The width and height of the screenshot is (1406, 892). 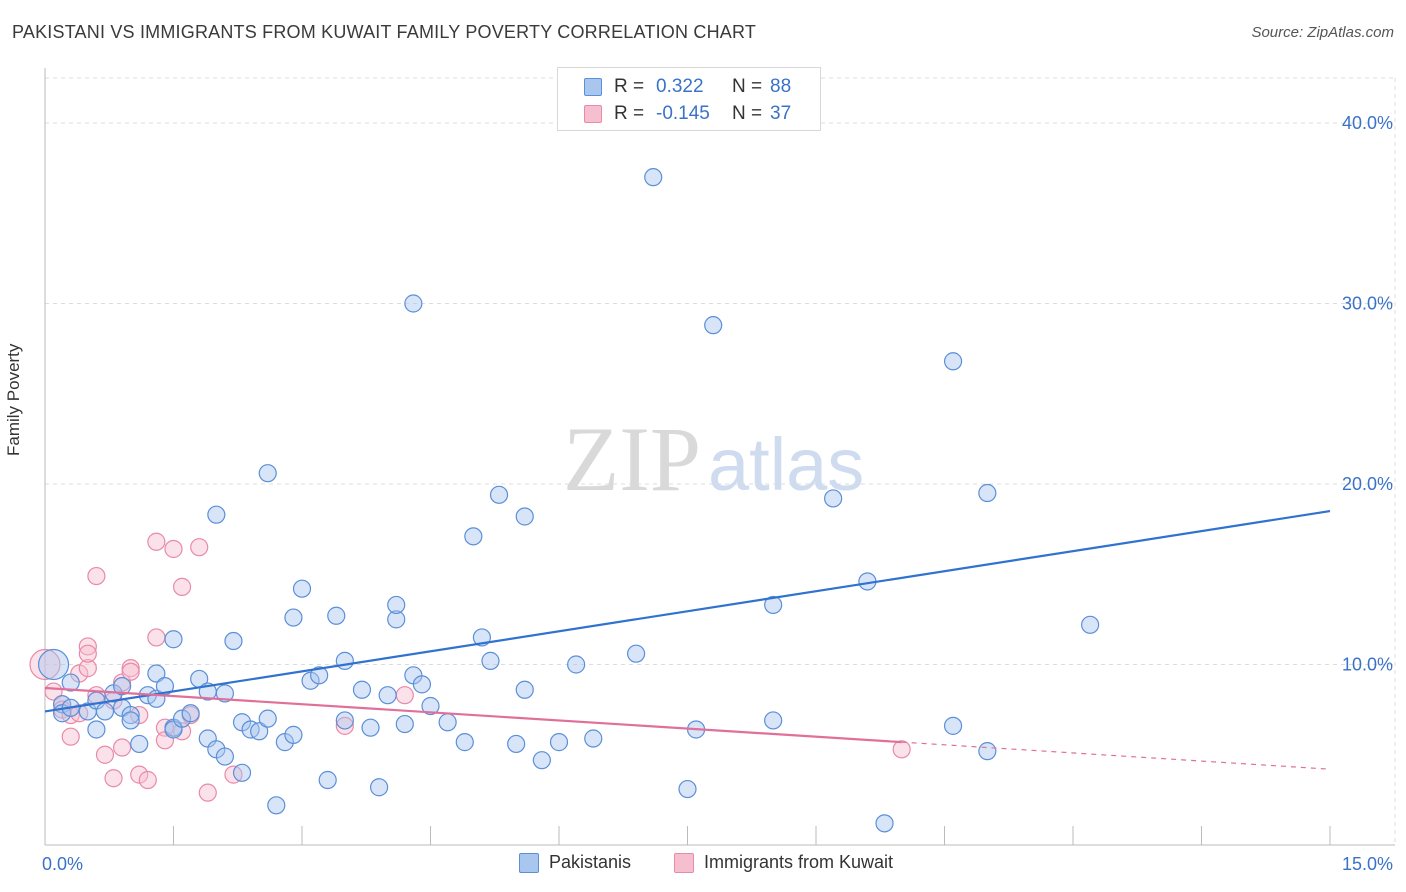 I want to click on y-tick-label: 20.0%, so click(x=1367, y=484).